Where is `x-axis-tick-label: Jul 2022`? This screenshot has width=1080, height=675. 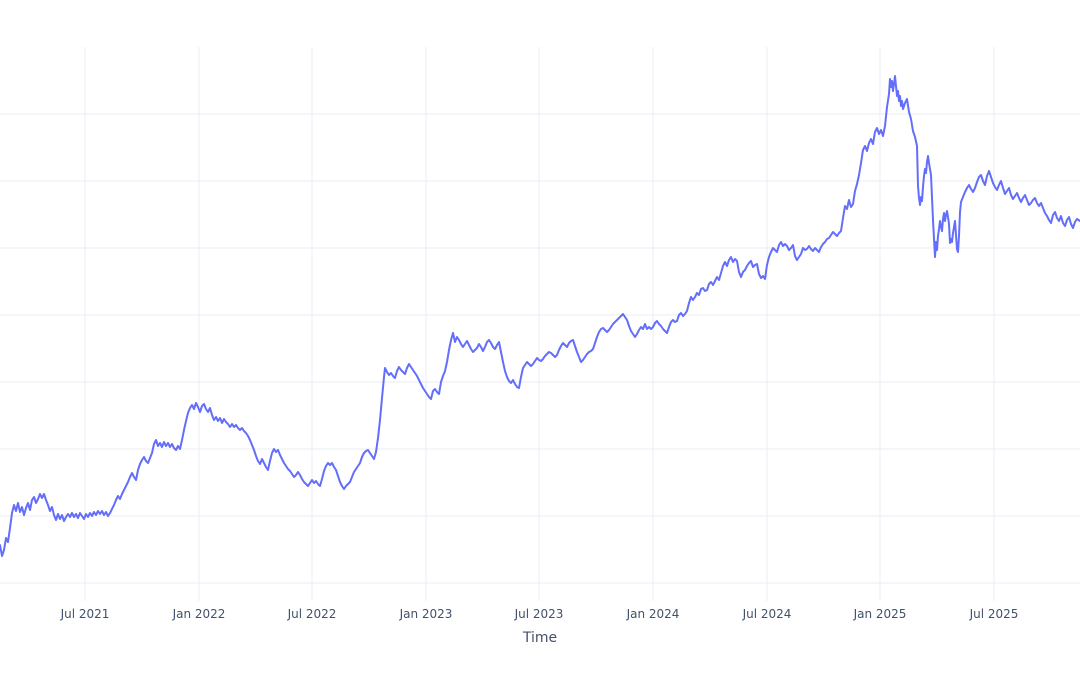 x-axis-tick-label: Jul 2022 is located at coordinates (312, 614).